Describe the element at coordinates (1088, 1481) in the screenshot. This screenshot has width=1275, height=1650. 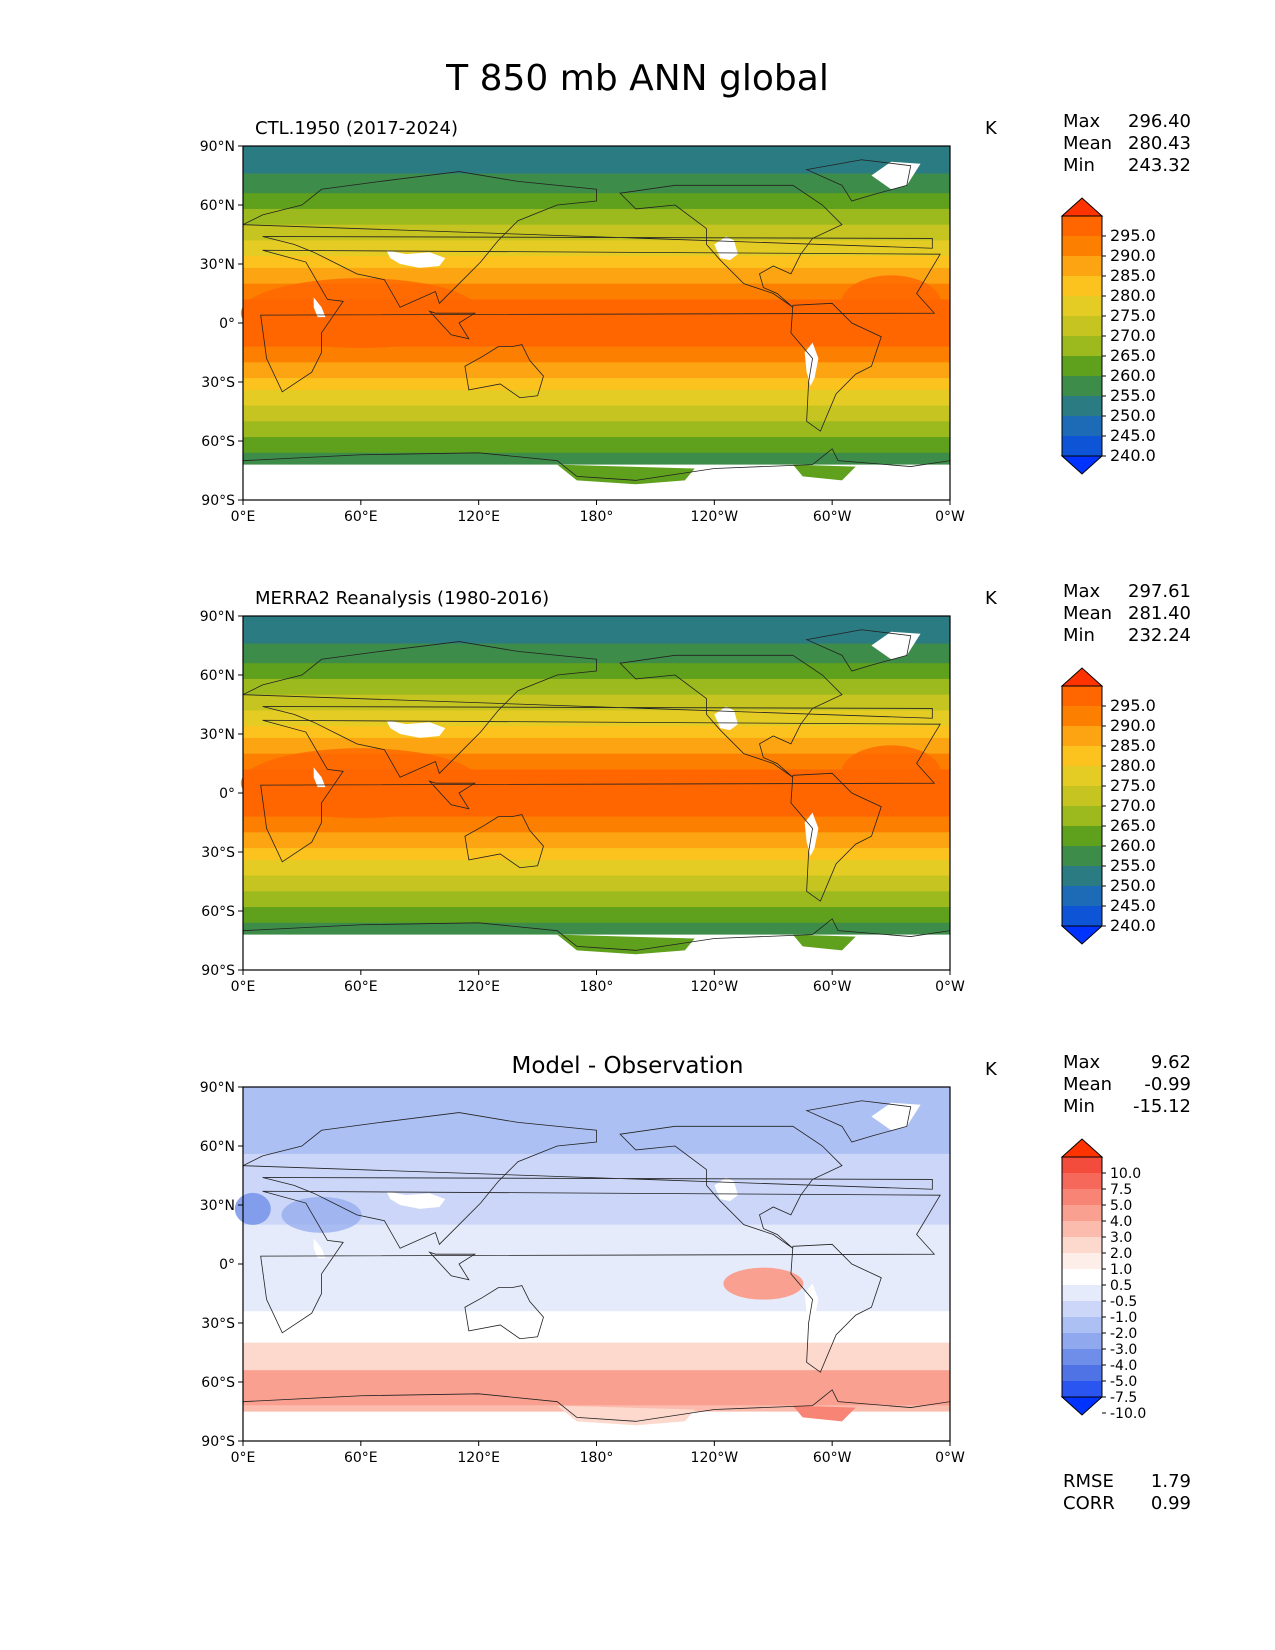
I see `rmse-label: RMSE` at that location.